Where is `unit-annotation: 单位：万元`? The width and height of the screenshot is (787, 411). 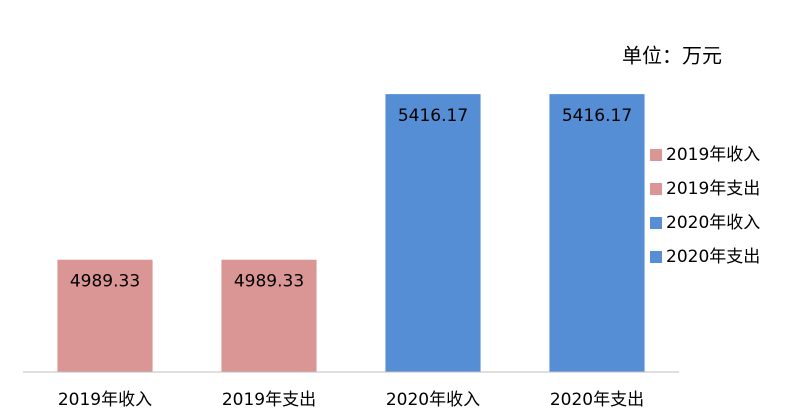 unit-annotation: 单位：万元 is located at coordinates (672, 56).